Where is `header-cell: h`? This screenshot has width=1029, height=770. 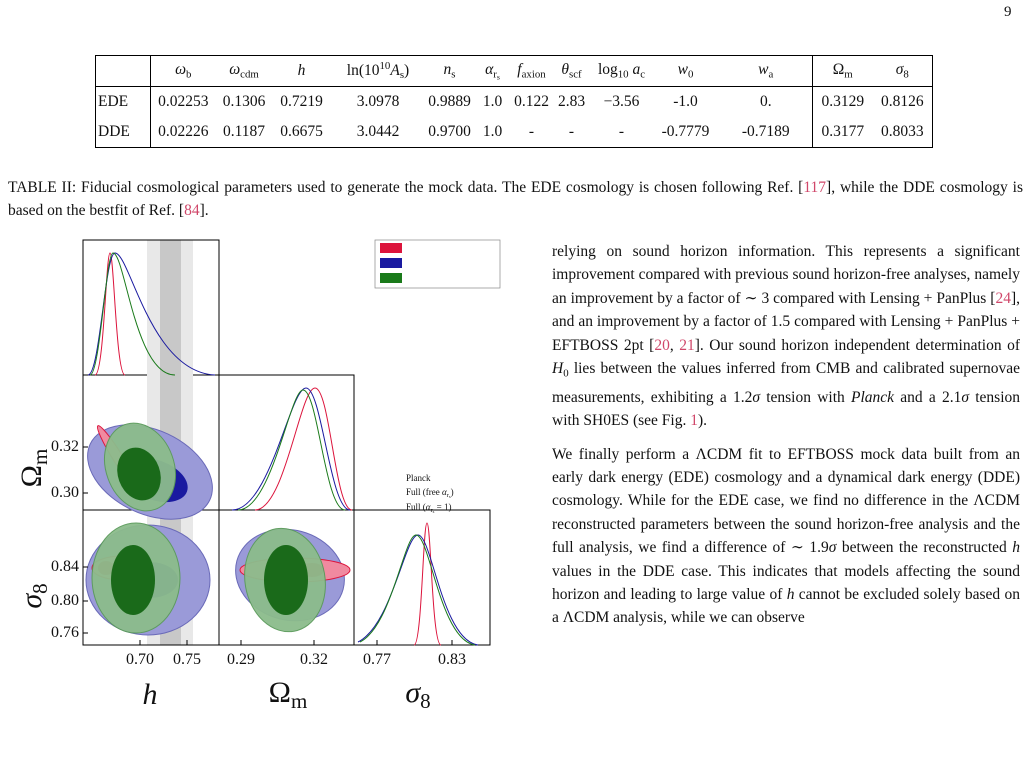 header-cell: h is located at coordinates (301, 71).